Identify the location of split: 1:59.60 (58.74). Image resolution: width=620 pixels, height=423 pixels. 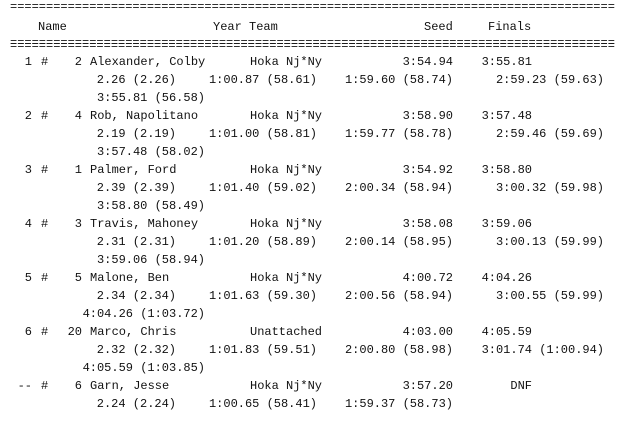
(399, 80).